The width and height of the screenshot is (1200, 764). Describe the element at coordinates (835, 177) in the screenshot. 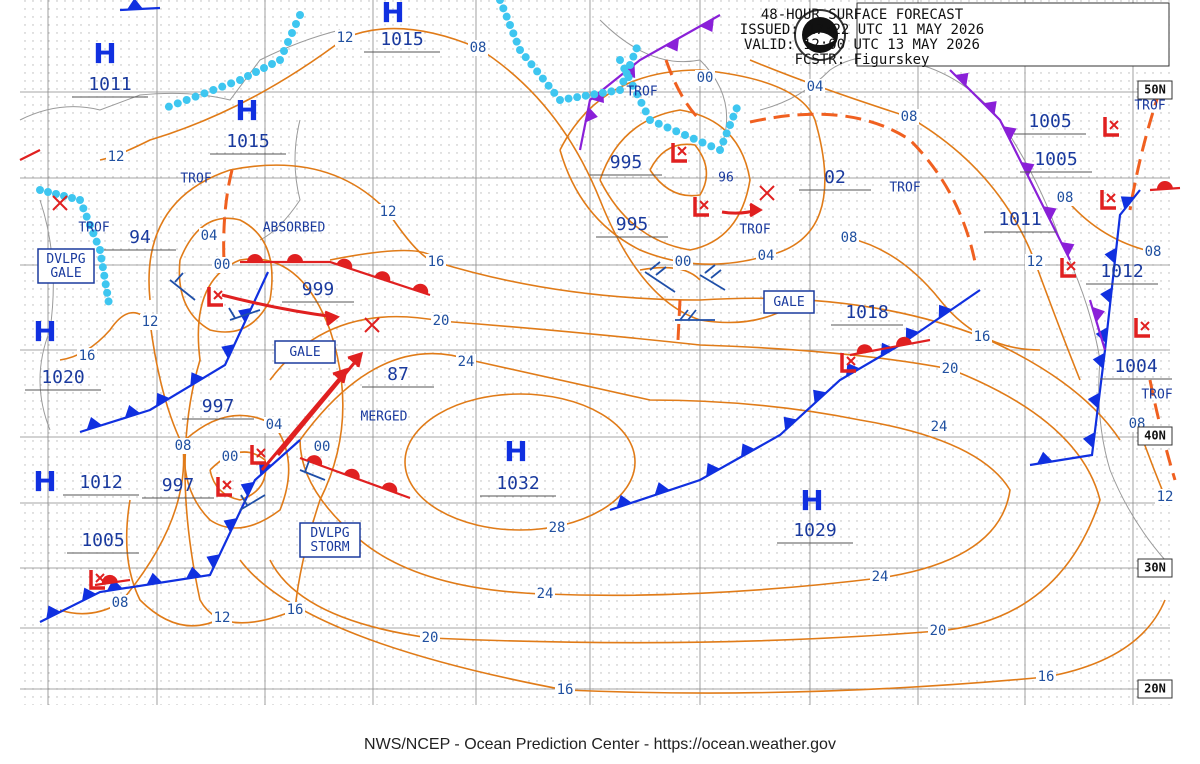

I see `low-pressure: 02` at that location.